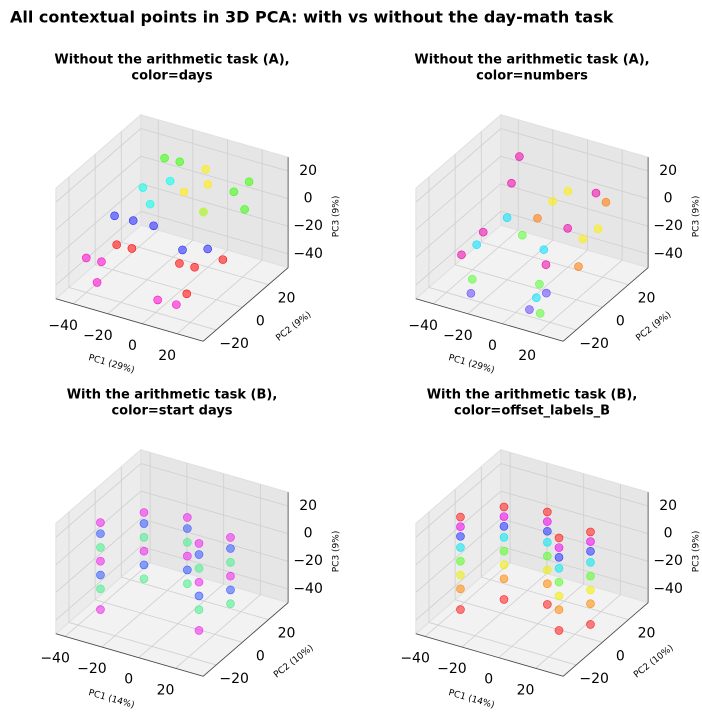  What do you see at coordinates (653, 326) in the screenshot?
I see `y-axis-label: PC2 (9%)` at bounding box center [653, 326].